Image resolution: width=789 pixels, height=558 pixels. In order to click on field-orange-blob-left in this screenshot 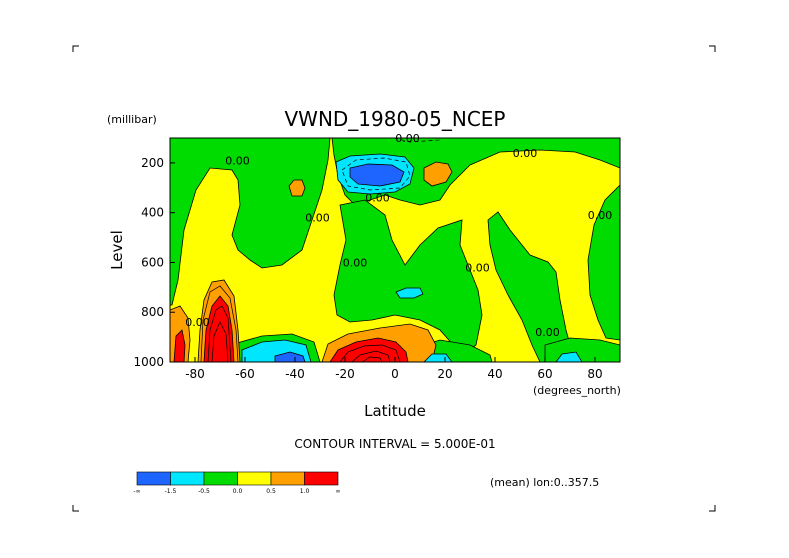, I will do `click(297, 188)`.